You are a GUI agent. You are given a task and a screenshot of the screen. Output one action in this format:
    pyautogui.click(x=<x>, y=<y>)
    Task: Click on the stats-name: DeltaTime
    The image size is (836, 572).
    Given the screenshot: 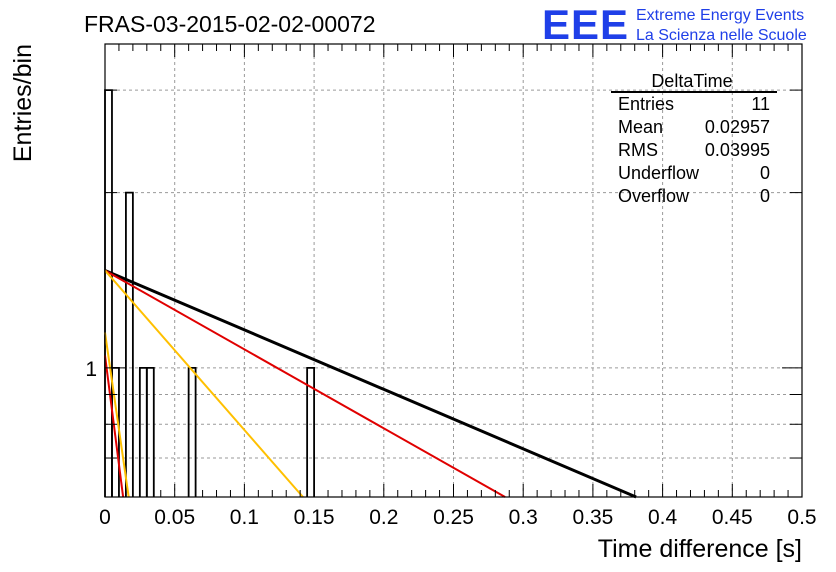 What is the action you would take?
    pyautogui.click(x=691, y=81)
    